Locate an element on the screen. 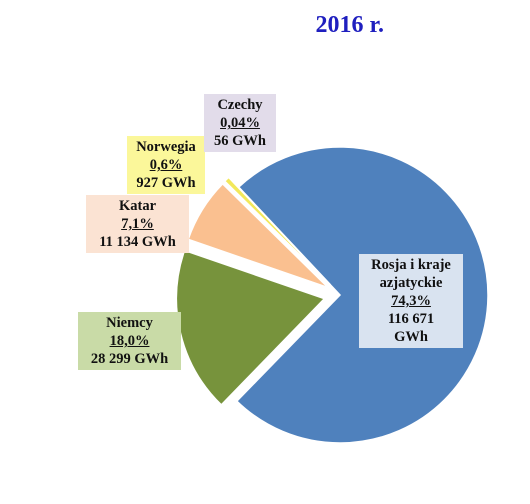 Image resolution: width=530 pixels, height=504 pixels. label-unit: GWh is located at coordinates (411, 337).